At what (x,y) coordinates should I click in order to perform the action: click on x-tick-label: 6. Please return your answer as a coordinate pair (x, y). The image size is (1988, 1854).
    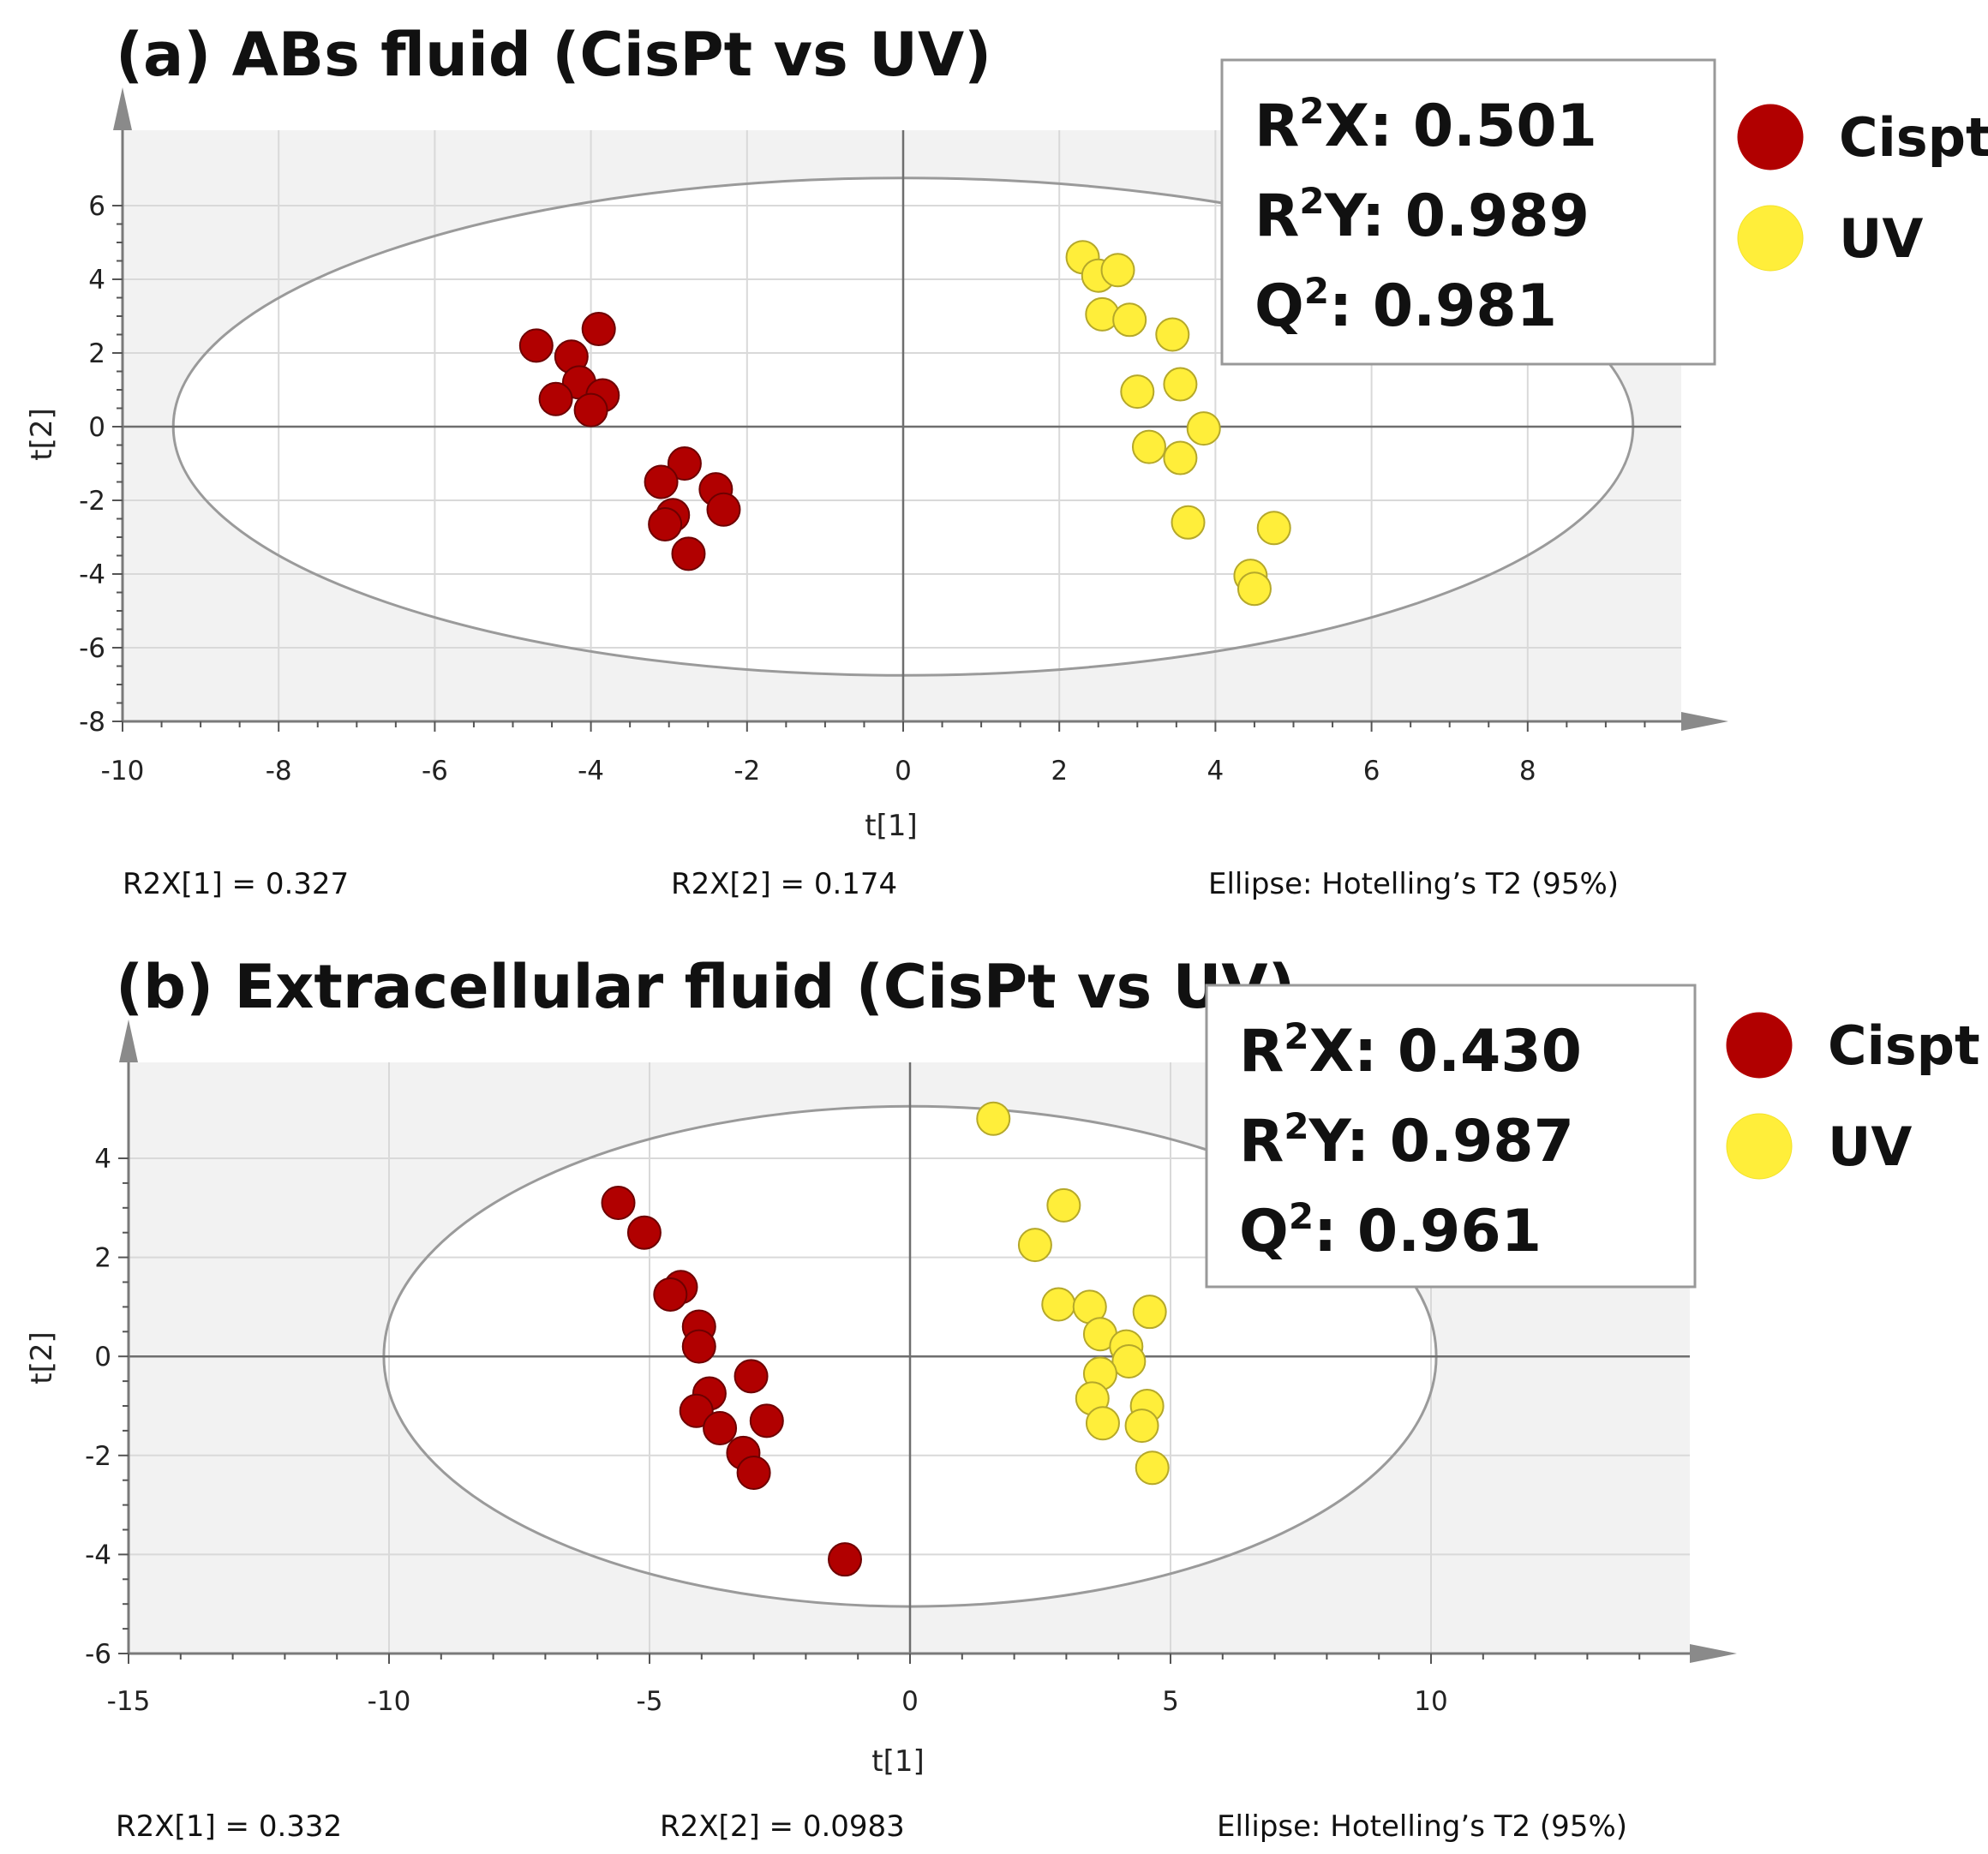
    Looking at the image, I should click on (1372, 771).